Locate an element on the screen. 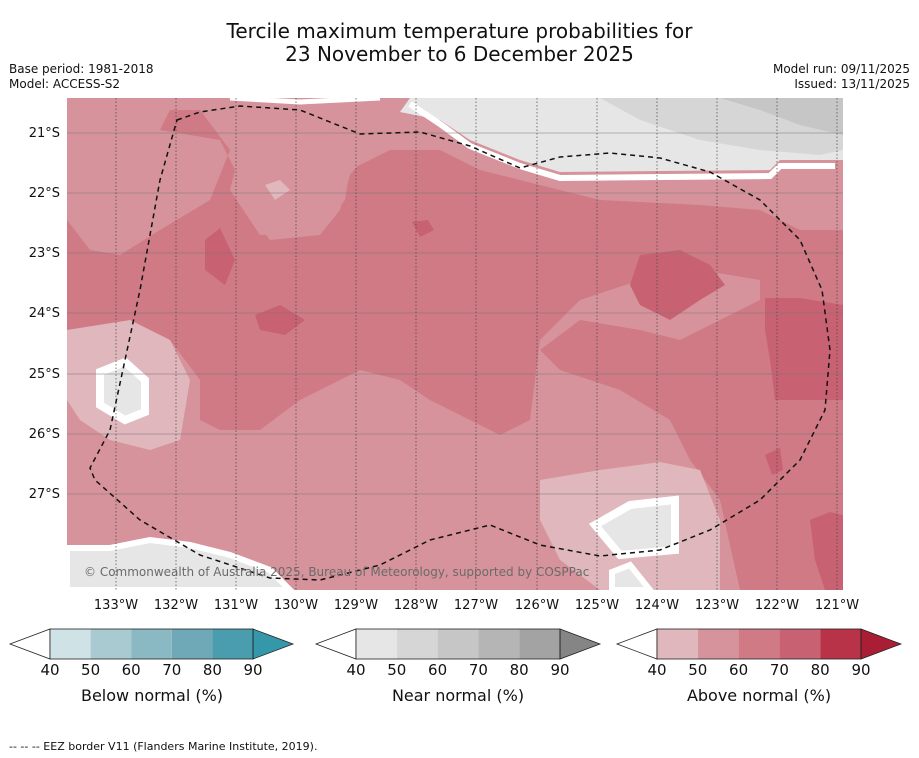 This screenshot has height=758, width=919. lon-label: 123°W is located at coordinates (717, 605).